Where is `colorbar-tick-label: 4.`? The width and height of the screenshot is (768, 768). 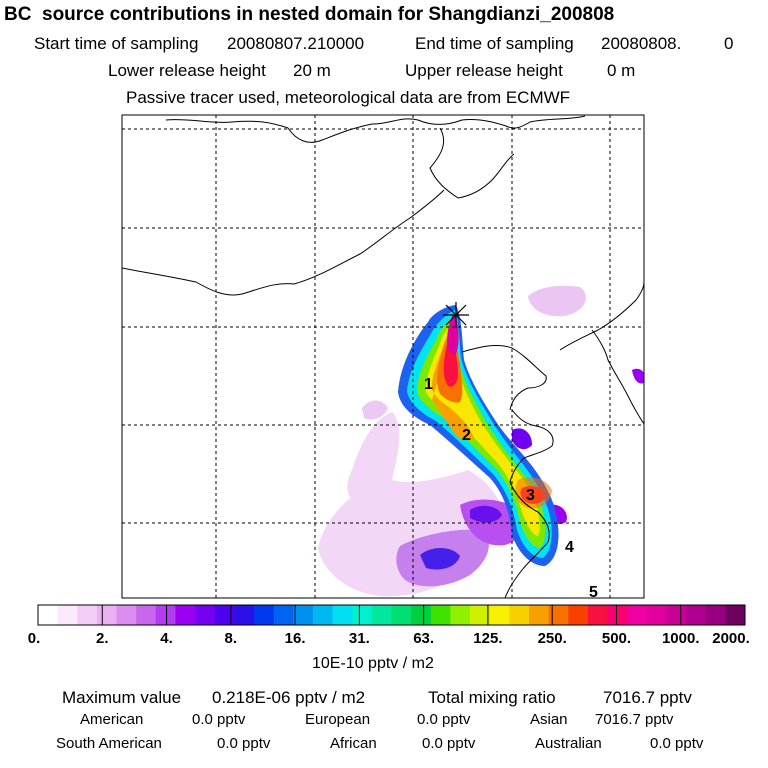 colorbar-tick-label: 4. is located at coordinates (166, 638).